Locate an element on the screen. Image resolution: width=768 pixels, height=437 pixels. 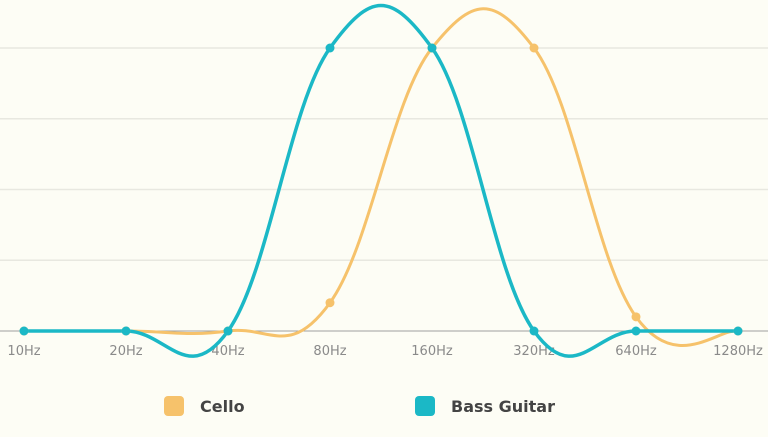
legend-item-cello: Cello is located at coordinates (204, 406).